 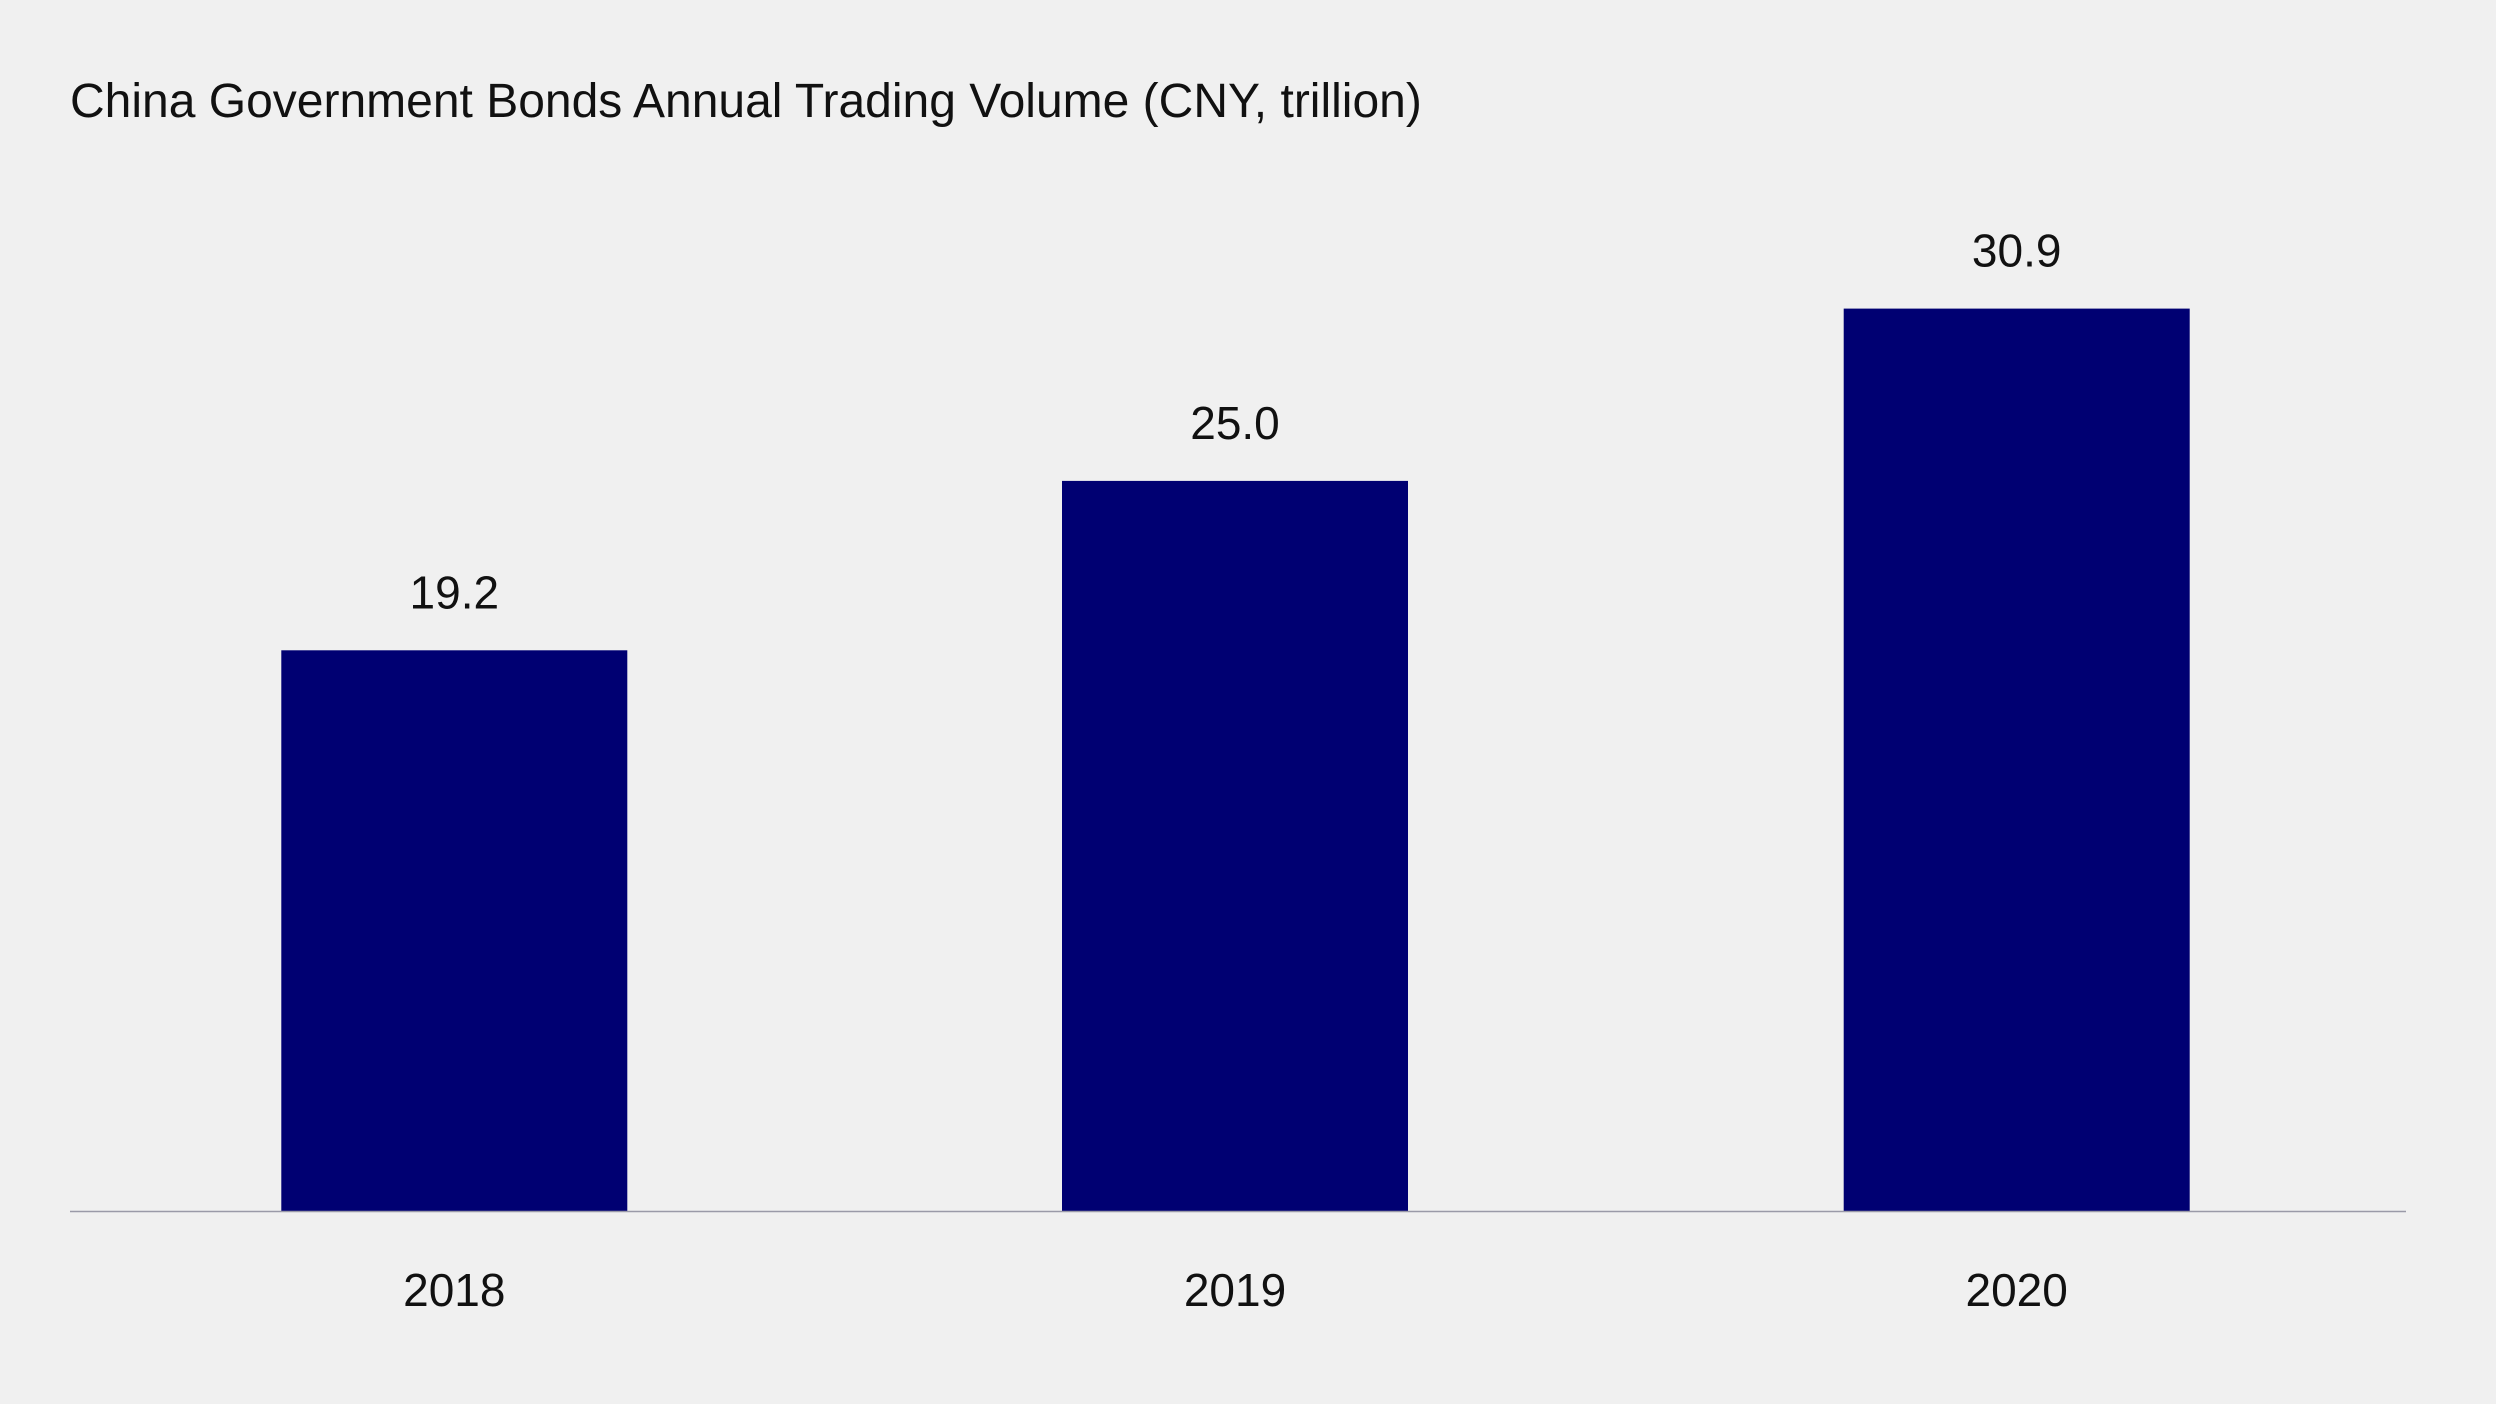 I want to click on value-label-2019: 25.0, so click(x=1235, y=423).